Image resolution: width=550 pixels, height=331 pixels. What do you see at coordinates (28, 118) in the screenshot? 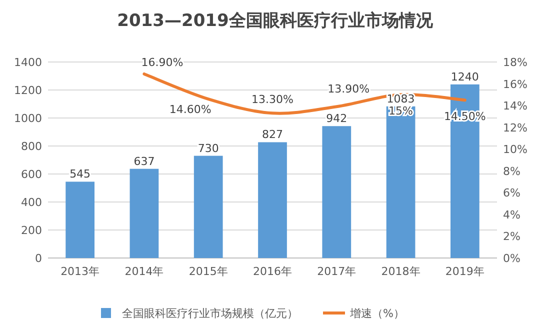
I see `y-tick-label: 1000` at bounding box center [28, 118].